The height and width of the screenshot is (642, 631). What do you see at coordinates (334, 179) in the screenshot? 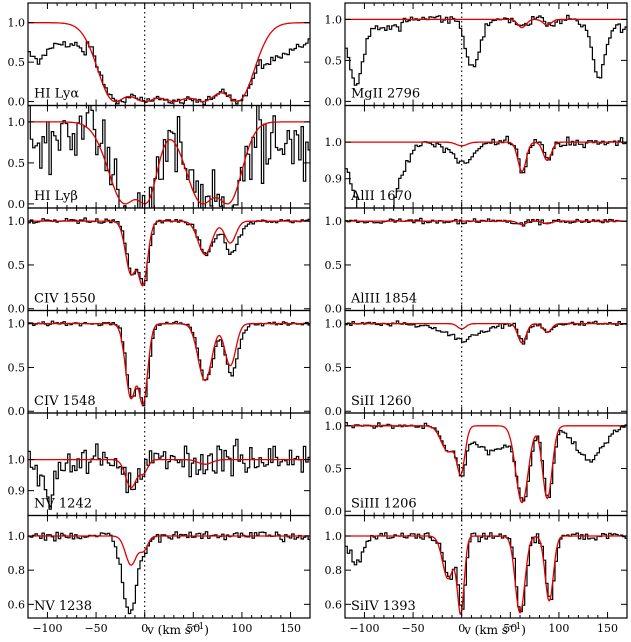
I see `panel-8-y-tick-label: 0.9` at bounding box center [334, 179].